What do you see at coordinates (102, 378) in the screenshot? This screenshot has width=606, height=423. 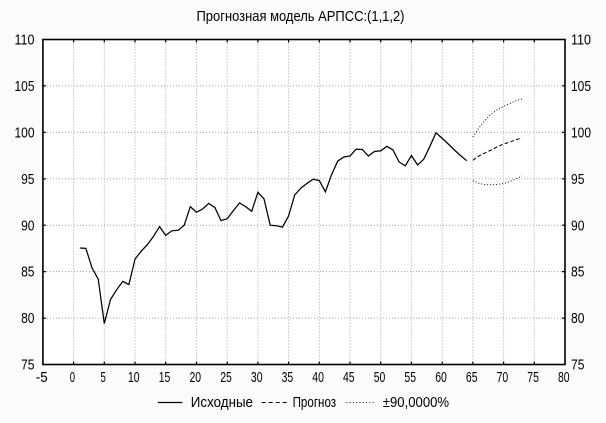 I see `svg-text: 5` at bounding box center [102, 378].